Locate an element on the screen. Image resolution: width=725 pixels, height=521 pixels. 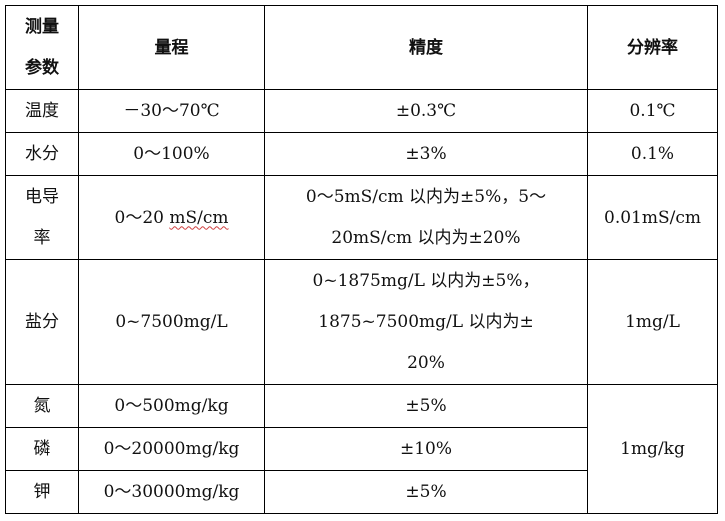
cell-param: 氮 is located at coordinates (42, 406).